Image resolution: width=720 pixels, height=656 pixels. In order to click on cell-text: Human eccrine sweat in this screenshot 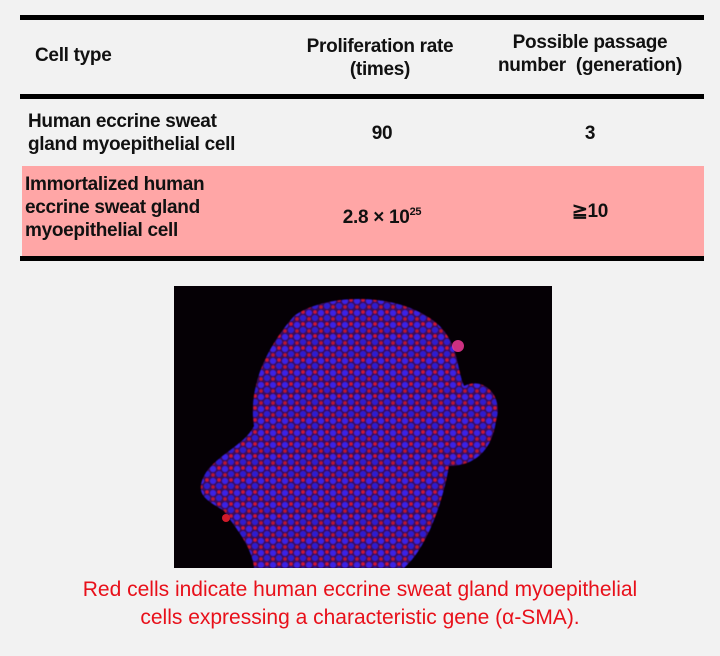, I will do `click(122, 121)`.